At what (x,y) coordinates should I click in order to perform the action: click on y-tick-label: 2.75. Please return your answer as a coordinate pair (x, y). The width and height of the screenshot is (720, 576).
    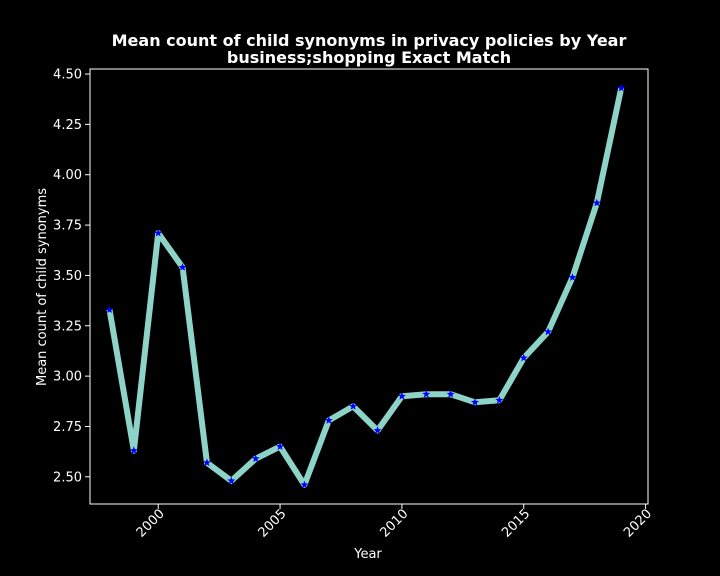
    Looking at the image, I should click on (67, 427).